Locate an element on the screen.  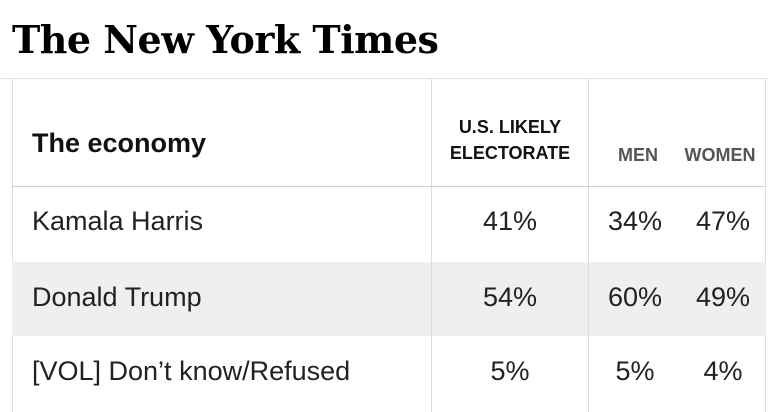
cell-dont-know-electorate: 5% is located at coordinates (510, 371).